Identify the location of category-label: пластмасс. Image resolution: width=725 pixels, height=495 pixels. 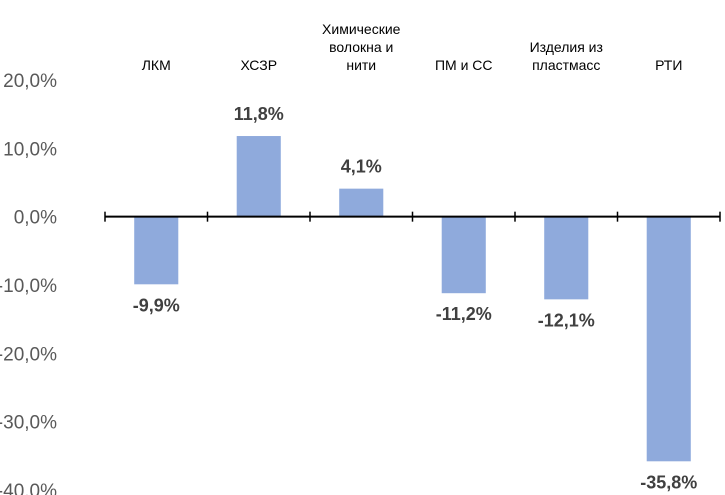
(566, 65).